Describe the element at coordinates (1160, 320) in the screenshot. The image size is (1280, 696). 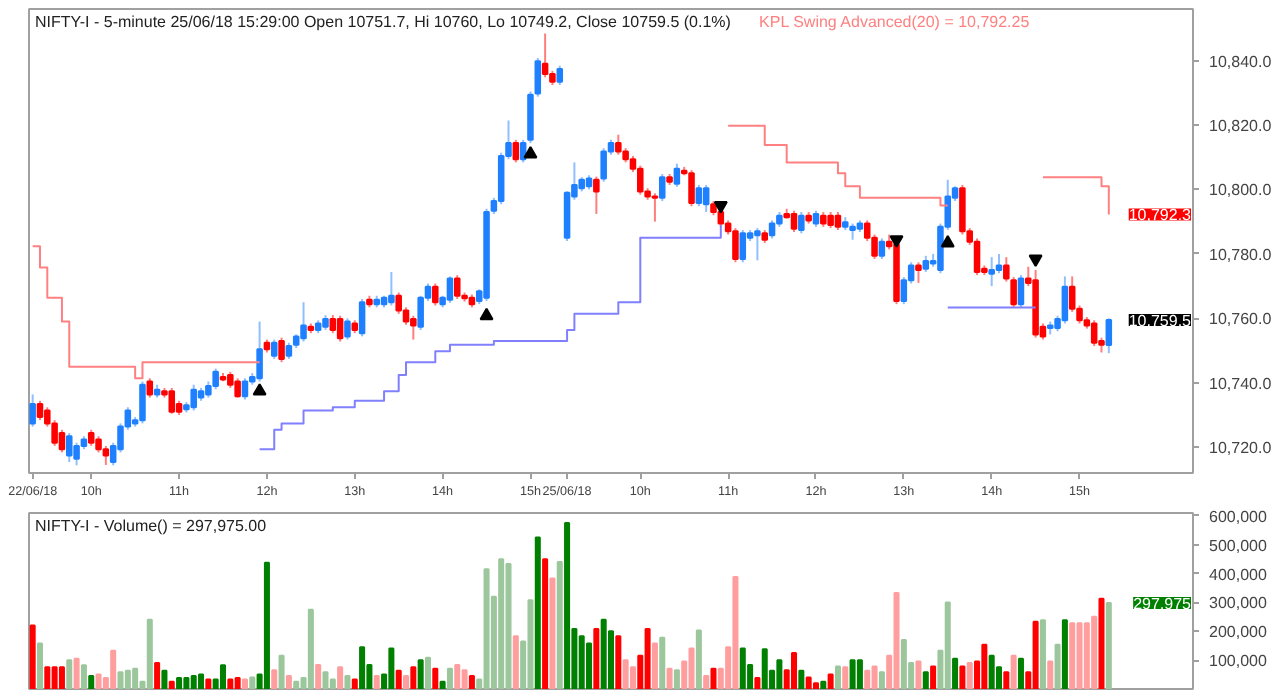
I see `annotation: 10,759.5` at that location.